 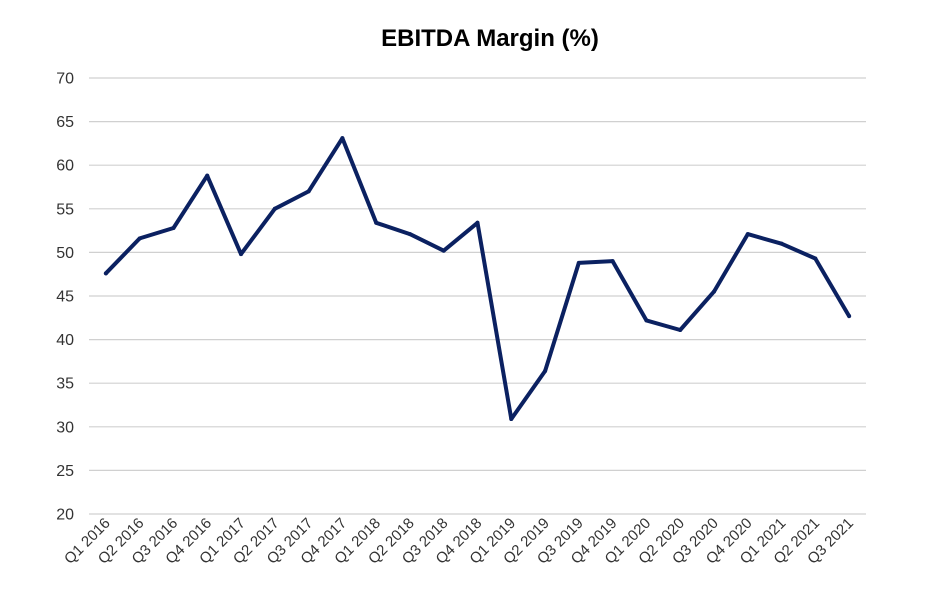 I want to click on y-tick-label: 45, so click(x=65, y=297).